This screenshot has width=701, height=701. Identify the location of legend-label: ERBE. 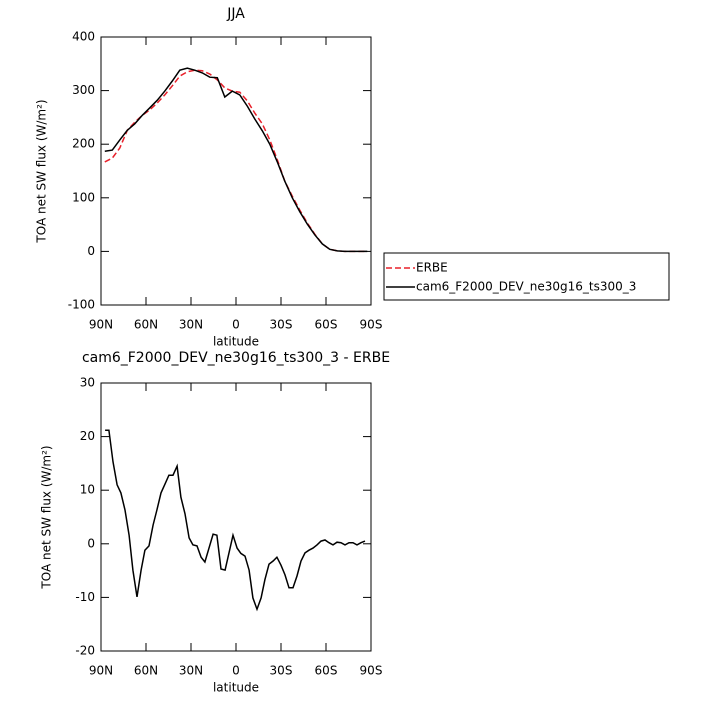
(432, 268).